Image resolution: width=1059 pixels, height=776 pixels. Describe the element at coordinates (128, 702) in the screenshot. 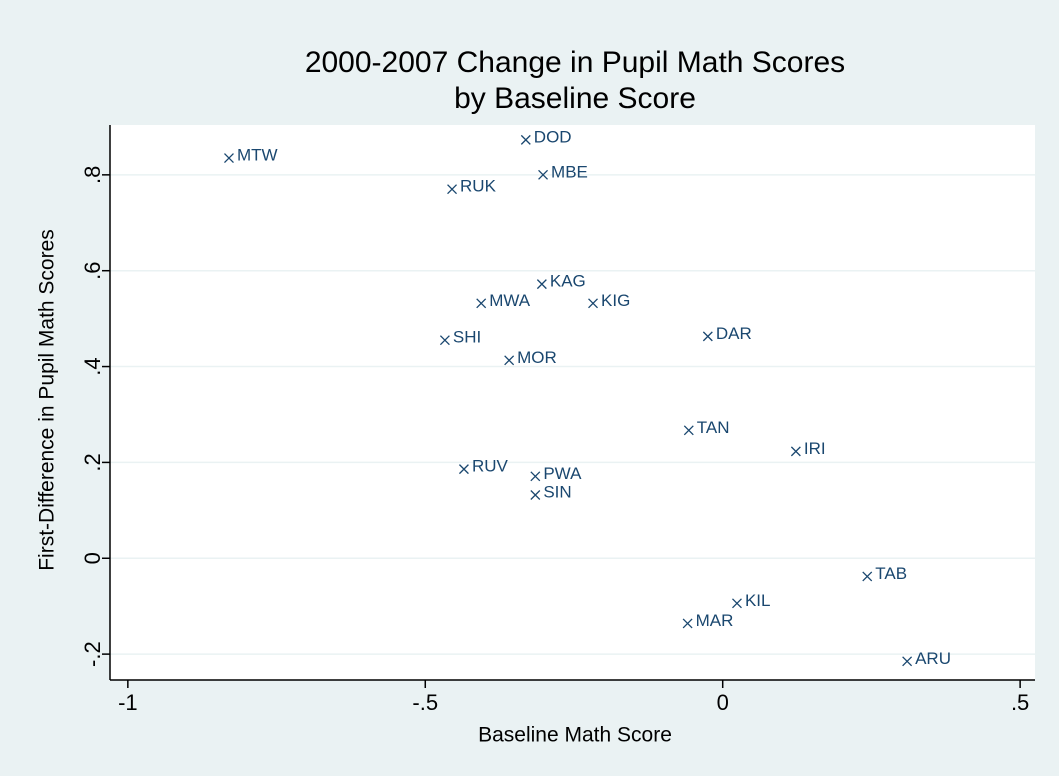

I see `x-tick-label: -1` at that location.